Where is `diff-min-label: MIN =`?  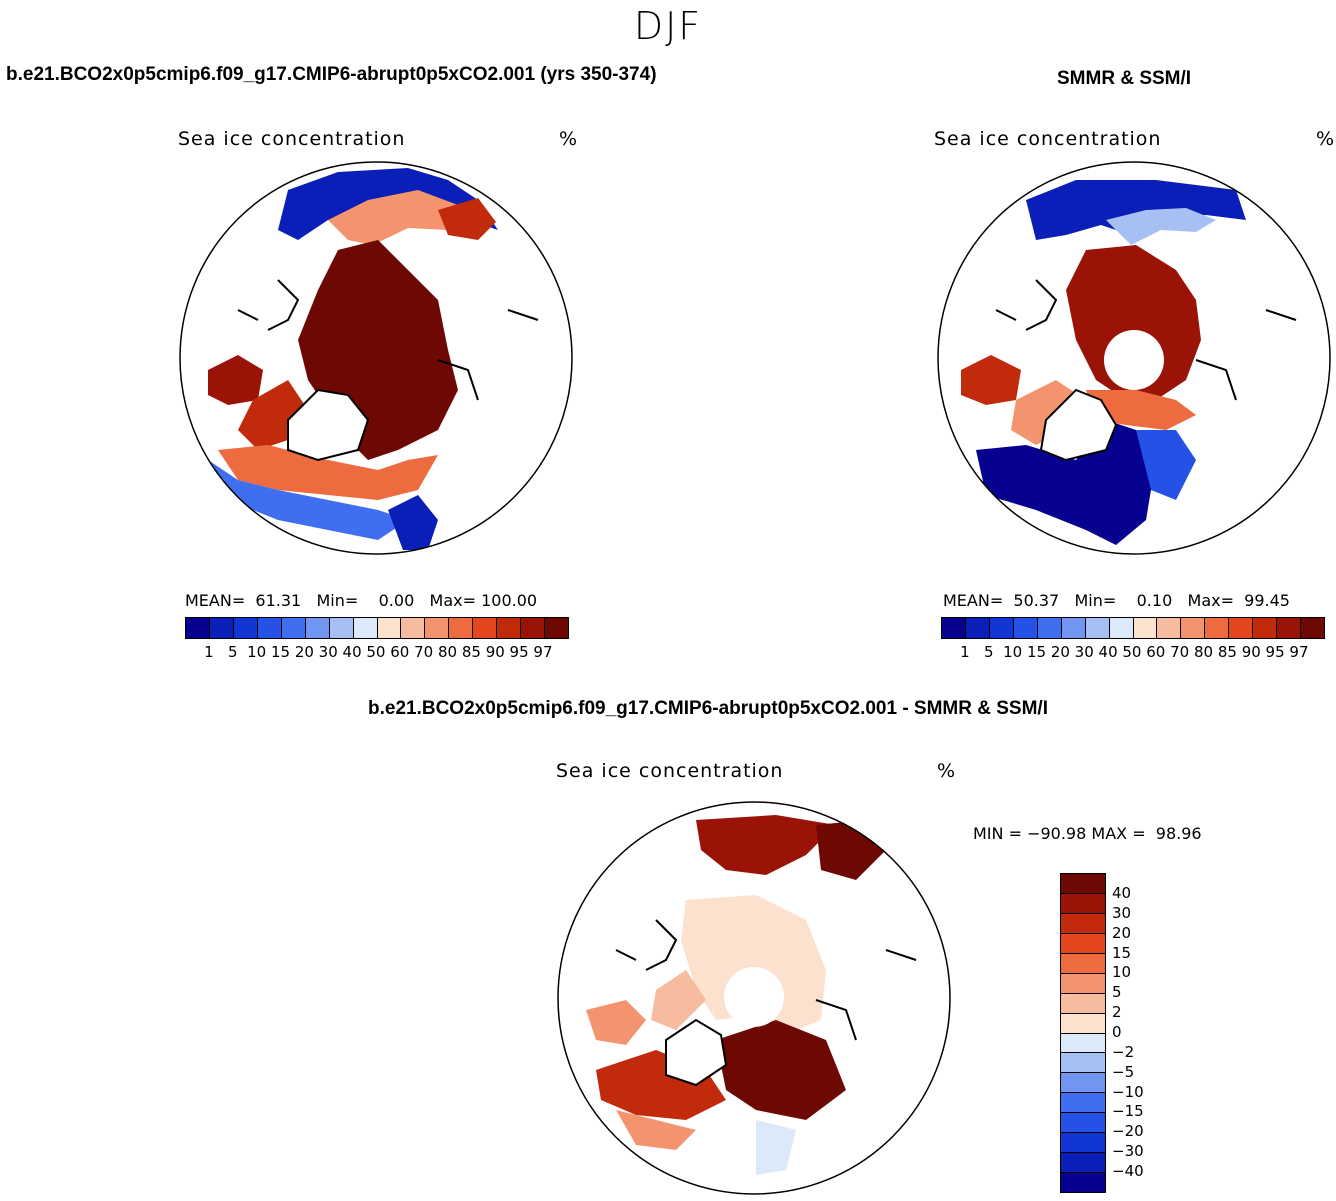
diff-min-label: MIN = is located at coordinates (997, 833).